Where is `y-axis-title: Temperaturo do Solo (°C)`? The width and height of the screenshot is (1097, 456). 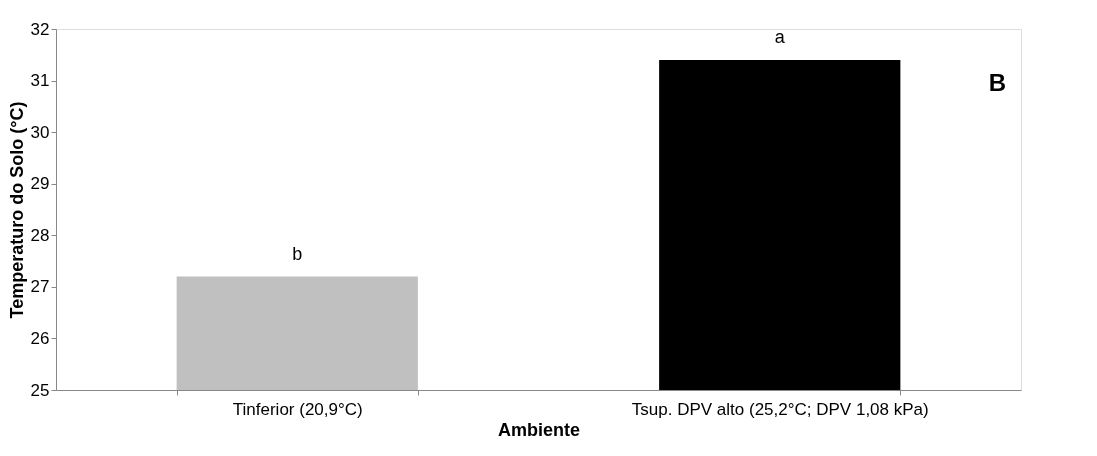 y-axis-title: Temperaturo do Solo (°C) is located at coordinates (16, 210).